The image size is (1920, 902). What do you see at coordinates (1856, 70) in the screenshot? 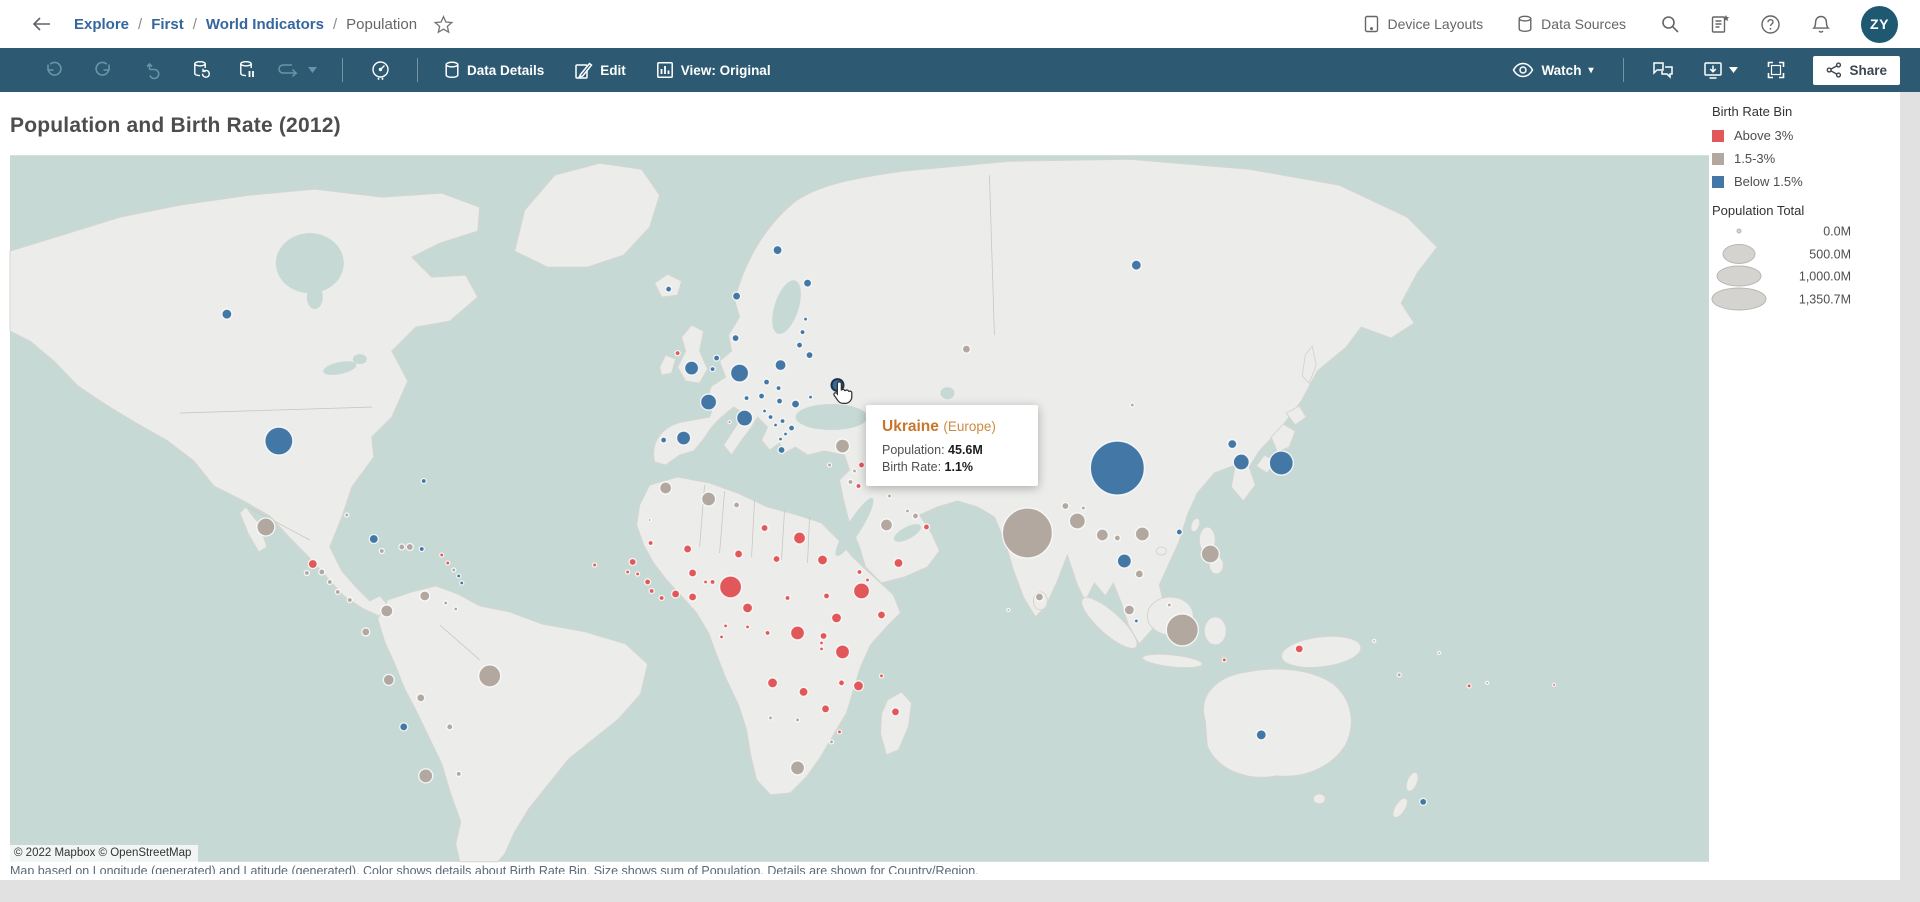
I see `share-button: Share` at bounding box center [1856, 70].